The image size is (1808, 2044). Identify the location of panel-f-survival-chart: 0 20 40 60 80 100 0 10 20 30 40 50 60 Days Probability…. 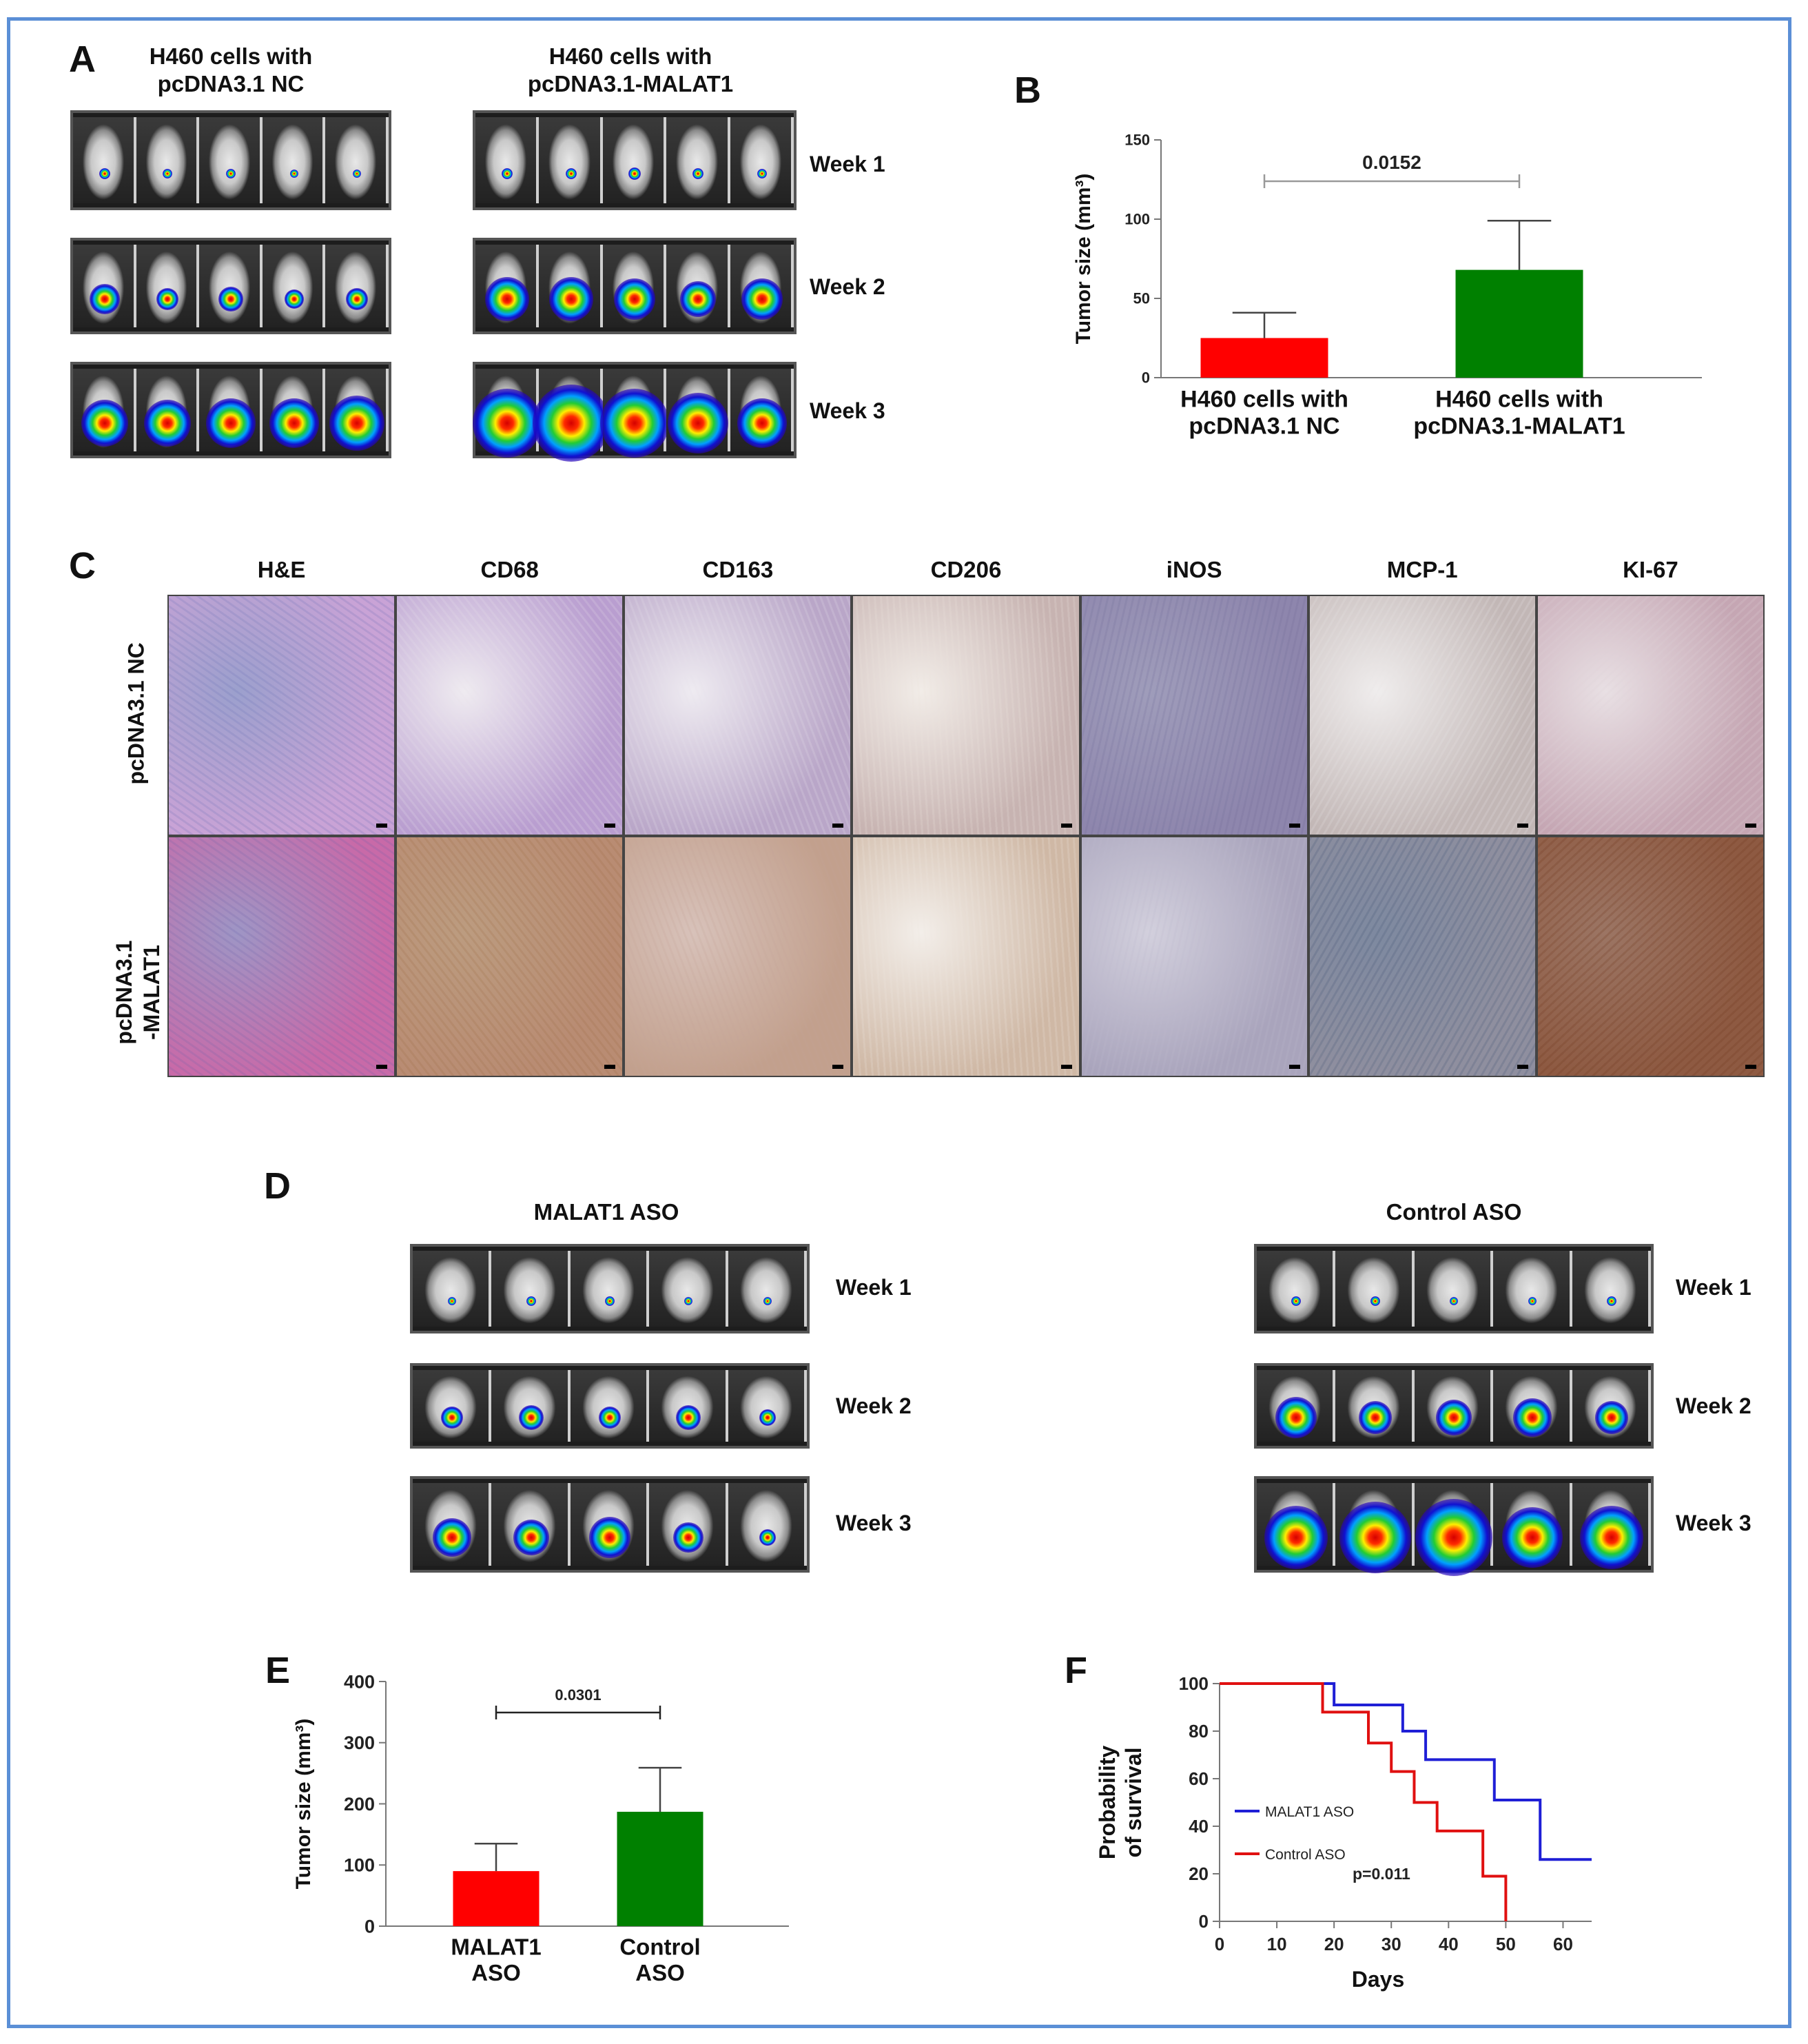
(1343, 1832).